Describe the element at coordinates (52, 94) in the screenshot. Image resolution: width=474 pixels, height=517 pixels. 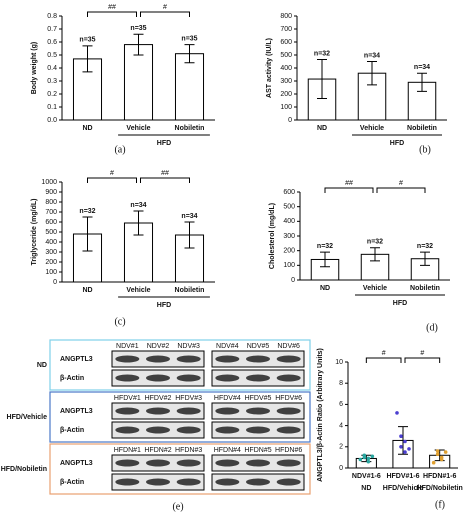
I see `y-tick-label: 0.2` at that location.